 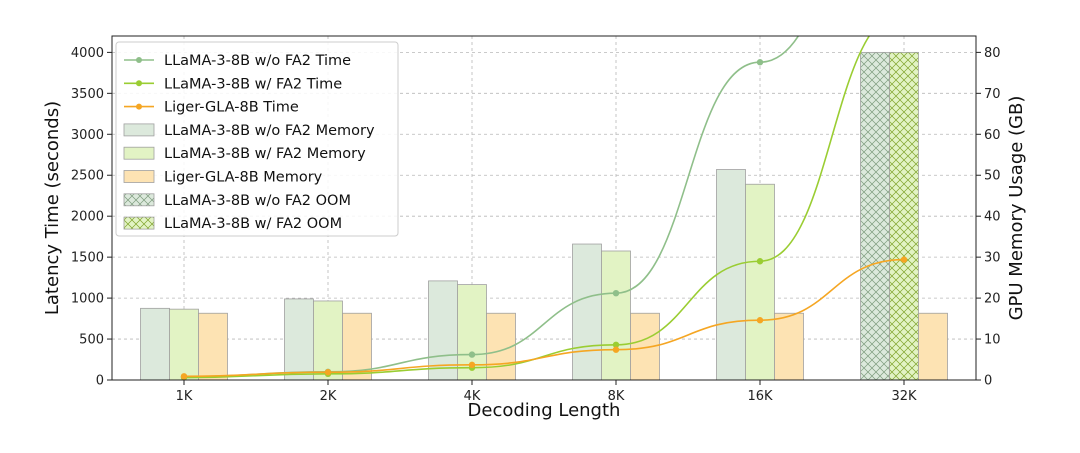 I want to click on y-right-tick-label: 0, so click(x=988, y=381).